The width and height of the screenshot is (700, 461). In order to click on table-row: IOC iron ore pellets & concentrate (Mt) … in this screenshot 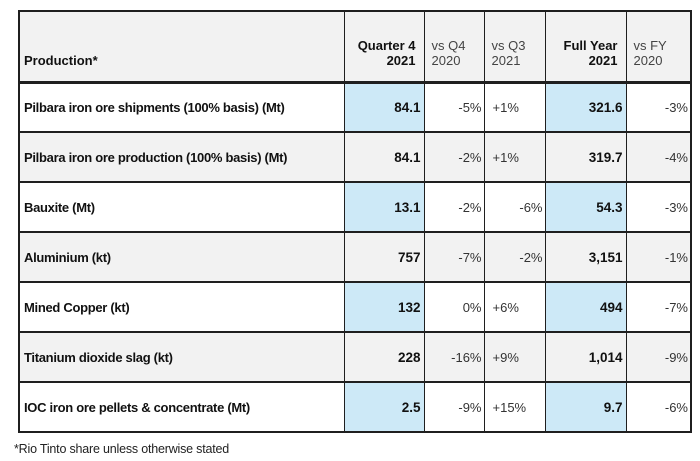, I will do `click(355, 407)`.